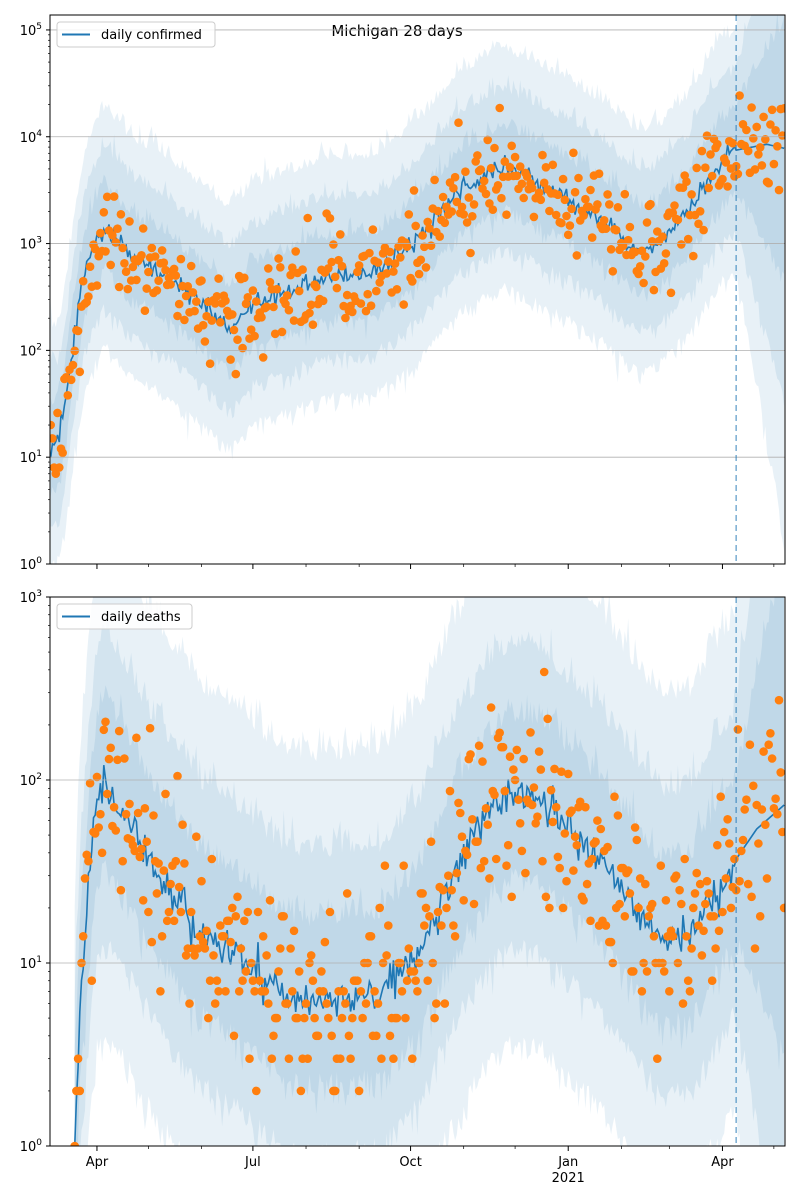 The width and height of the screenshot is (800, 1204). Describe the element at coordinates (252, 1162) in the screenshot. I see `x-tick-label: Jul` at that location.